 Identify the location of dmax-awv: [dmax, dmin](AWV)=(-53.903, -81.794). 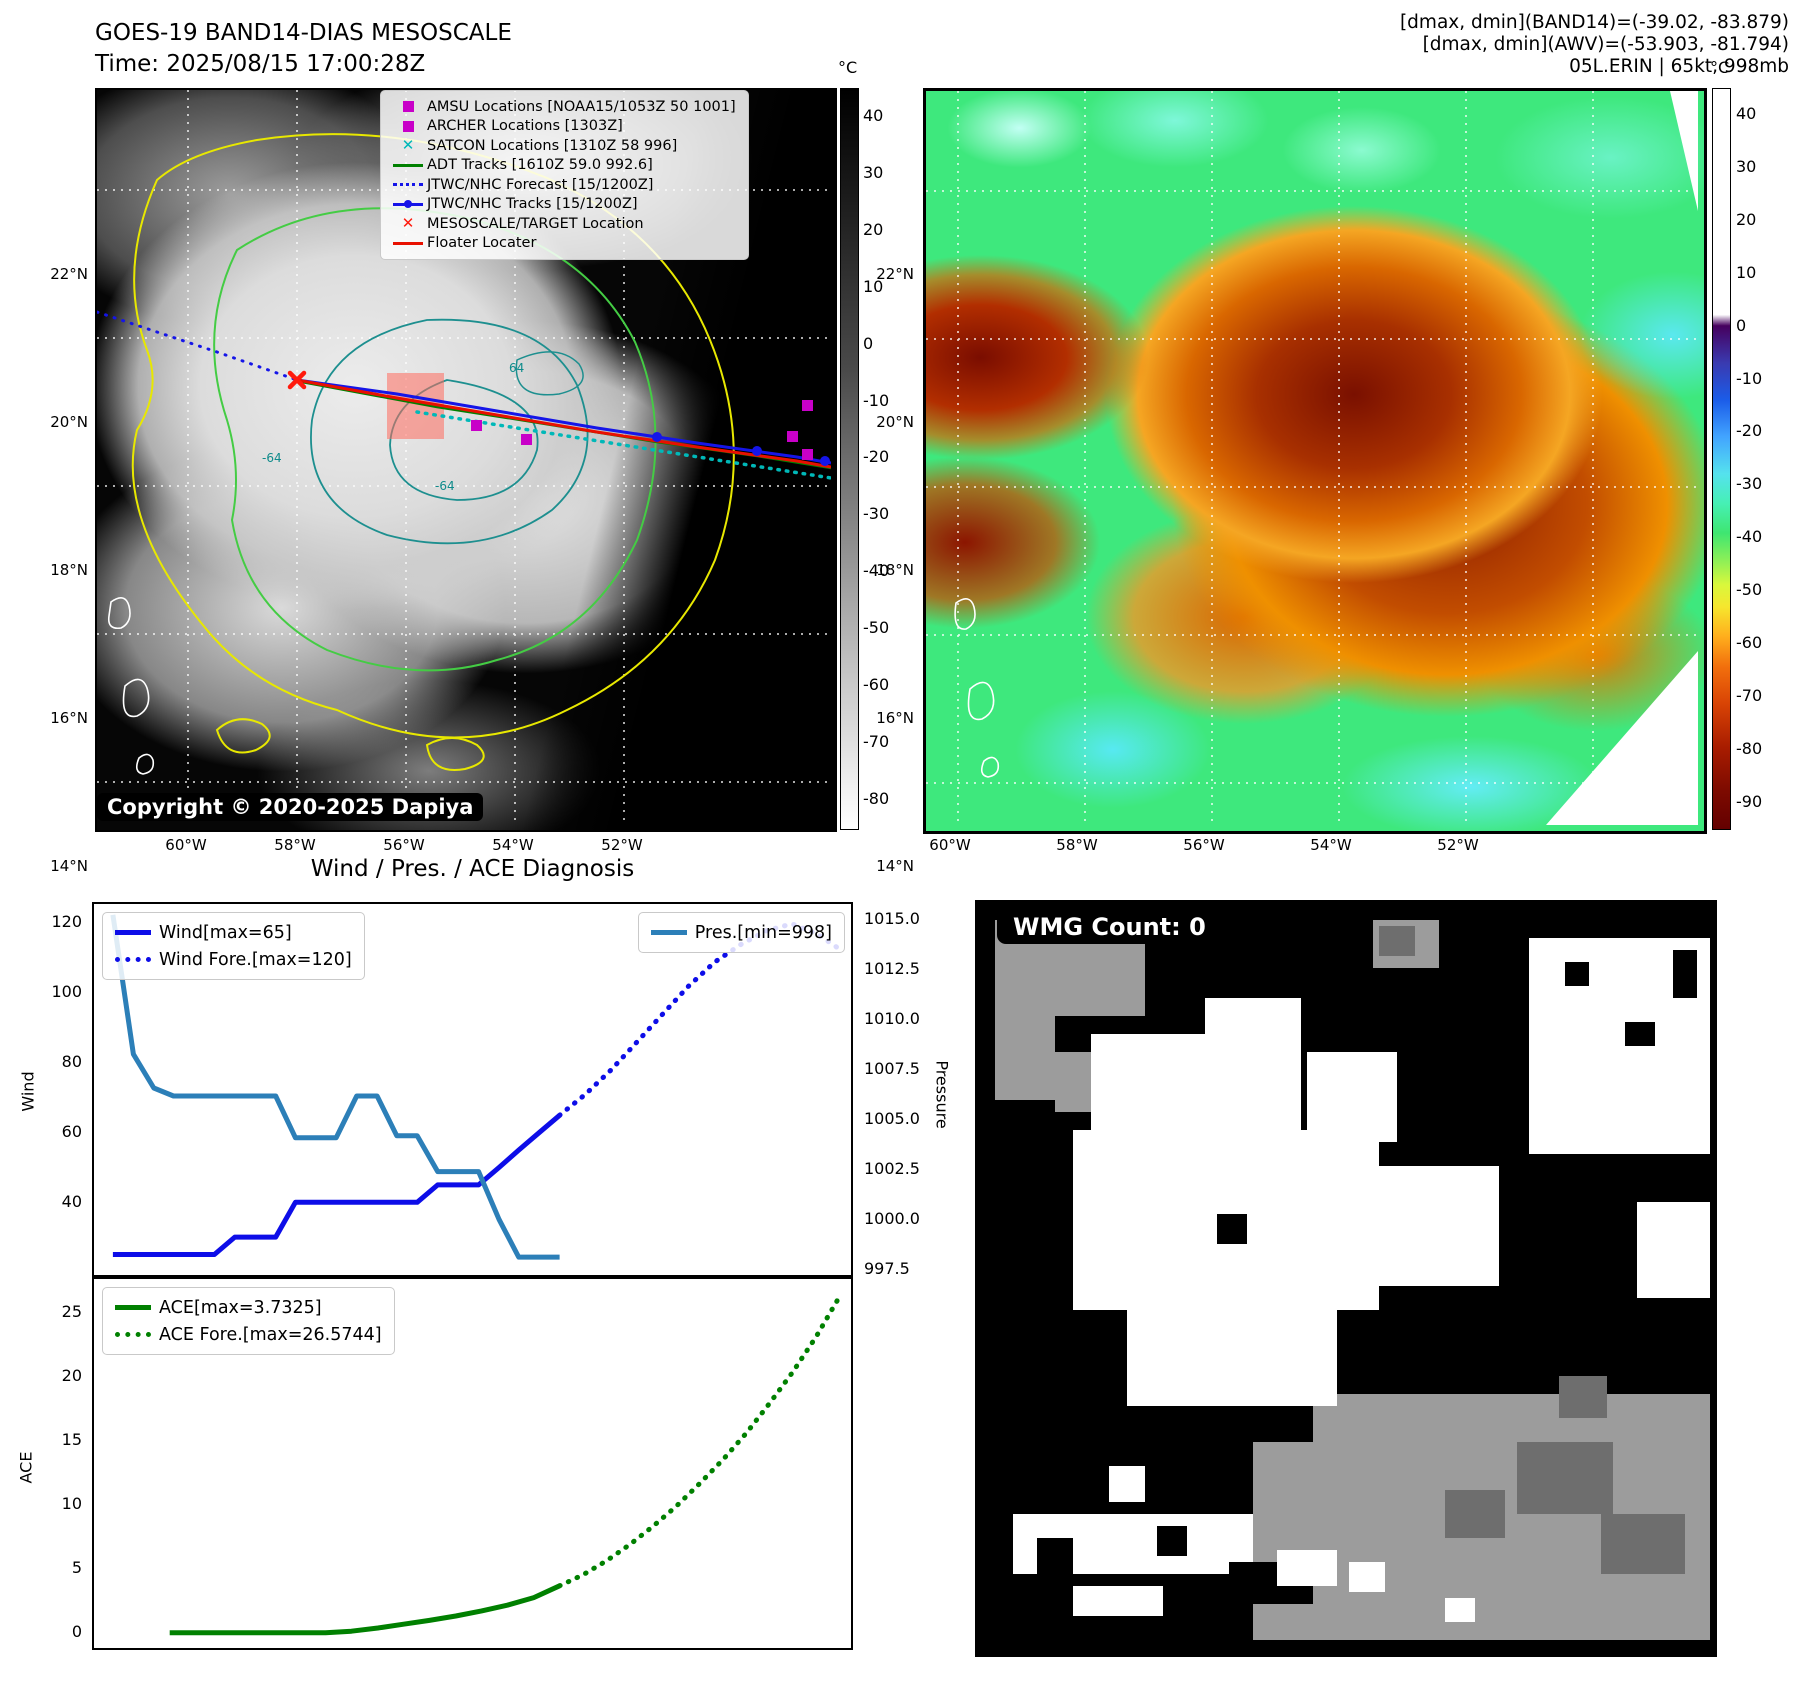
(1605, 44).